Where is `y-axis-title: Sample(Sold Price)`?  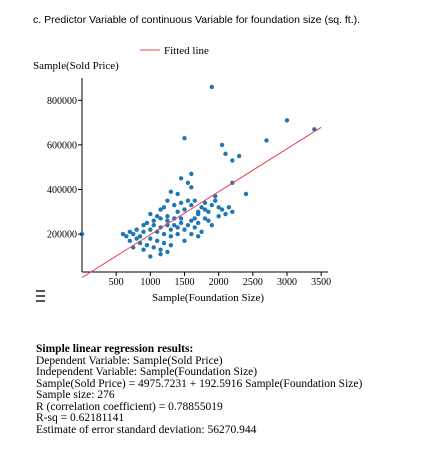 y-axis-title: Sample(Sold Price) is located at coordinates (76, 66).